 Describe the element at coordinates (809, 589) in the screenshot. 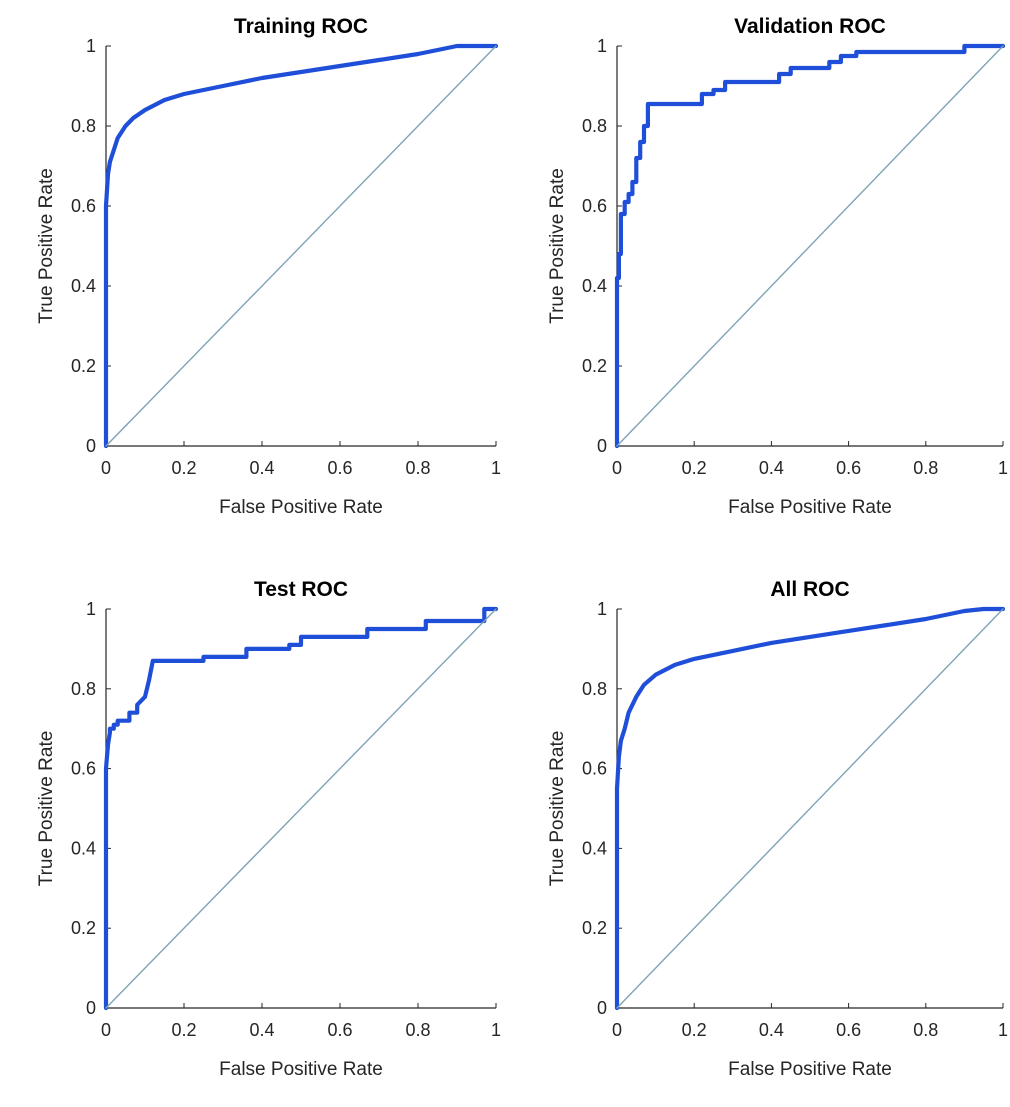

I see `chart-title: All ROC` at that location.